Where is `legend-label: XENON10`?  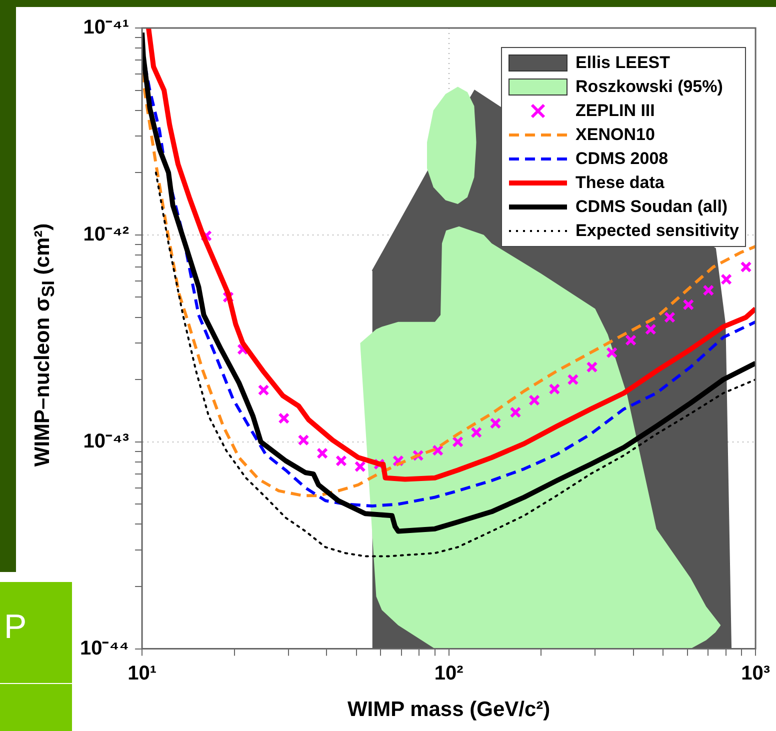 legend-label: XENON10 is located at coordinates (615, 135).